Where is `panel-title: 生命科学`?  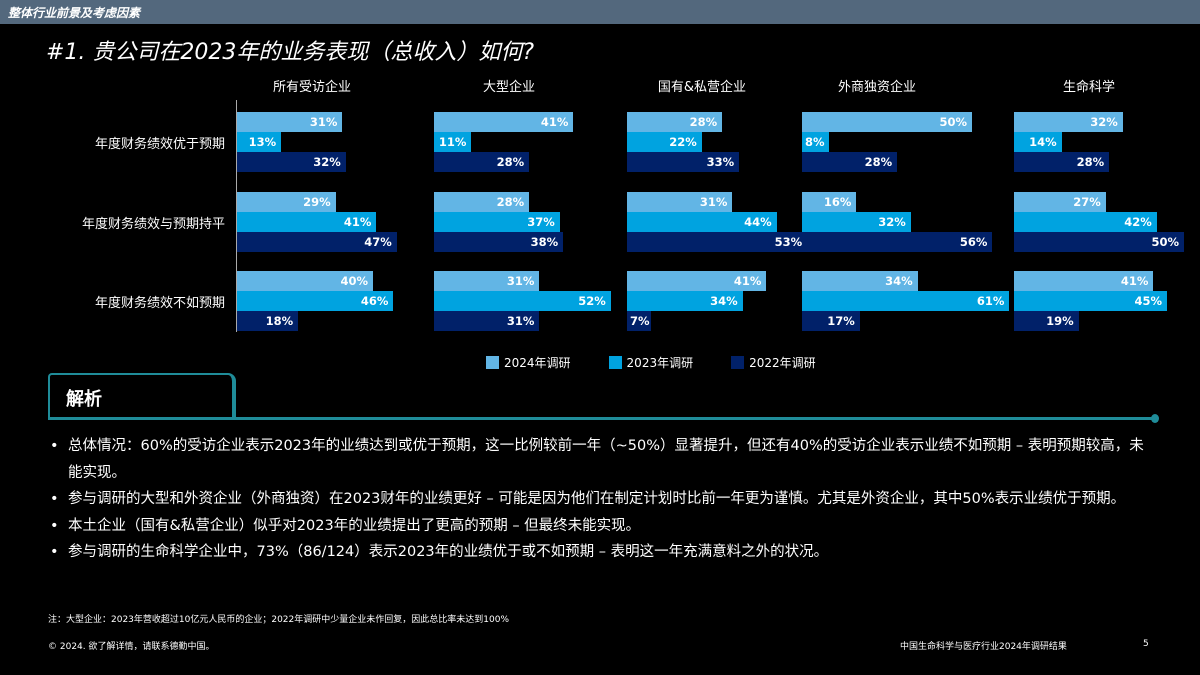 panel-title: 生命科学 is located at coordinates (1088, 87).